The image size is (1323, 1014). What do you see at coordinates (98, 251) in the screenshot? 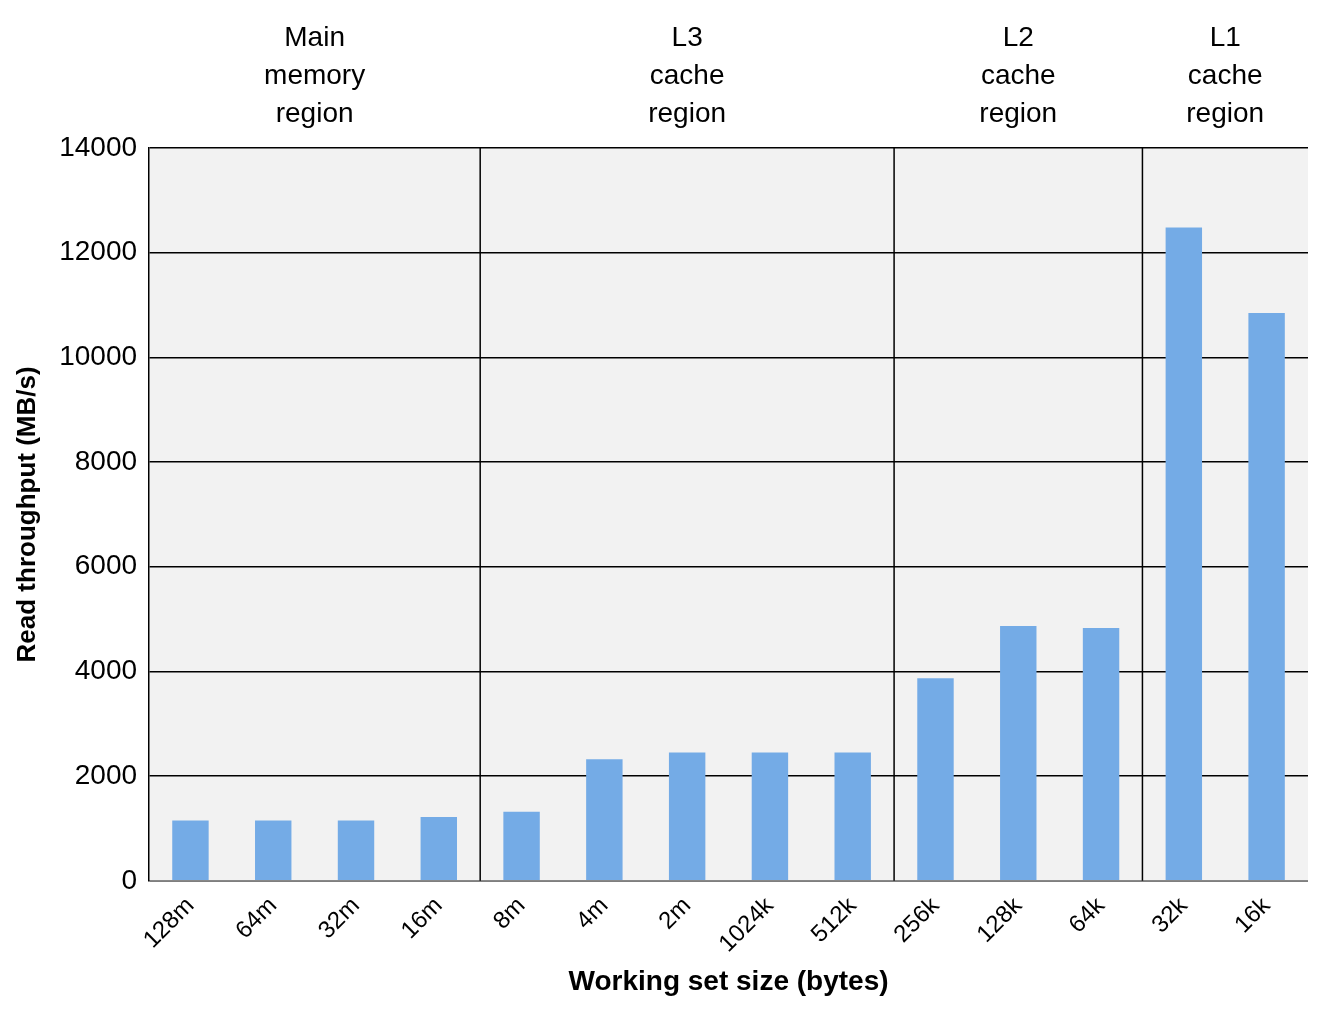
I see `y-tick-label: 12000` at bounding box center [98, 251].